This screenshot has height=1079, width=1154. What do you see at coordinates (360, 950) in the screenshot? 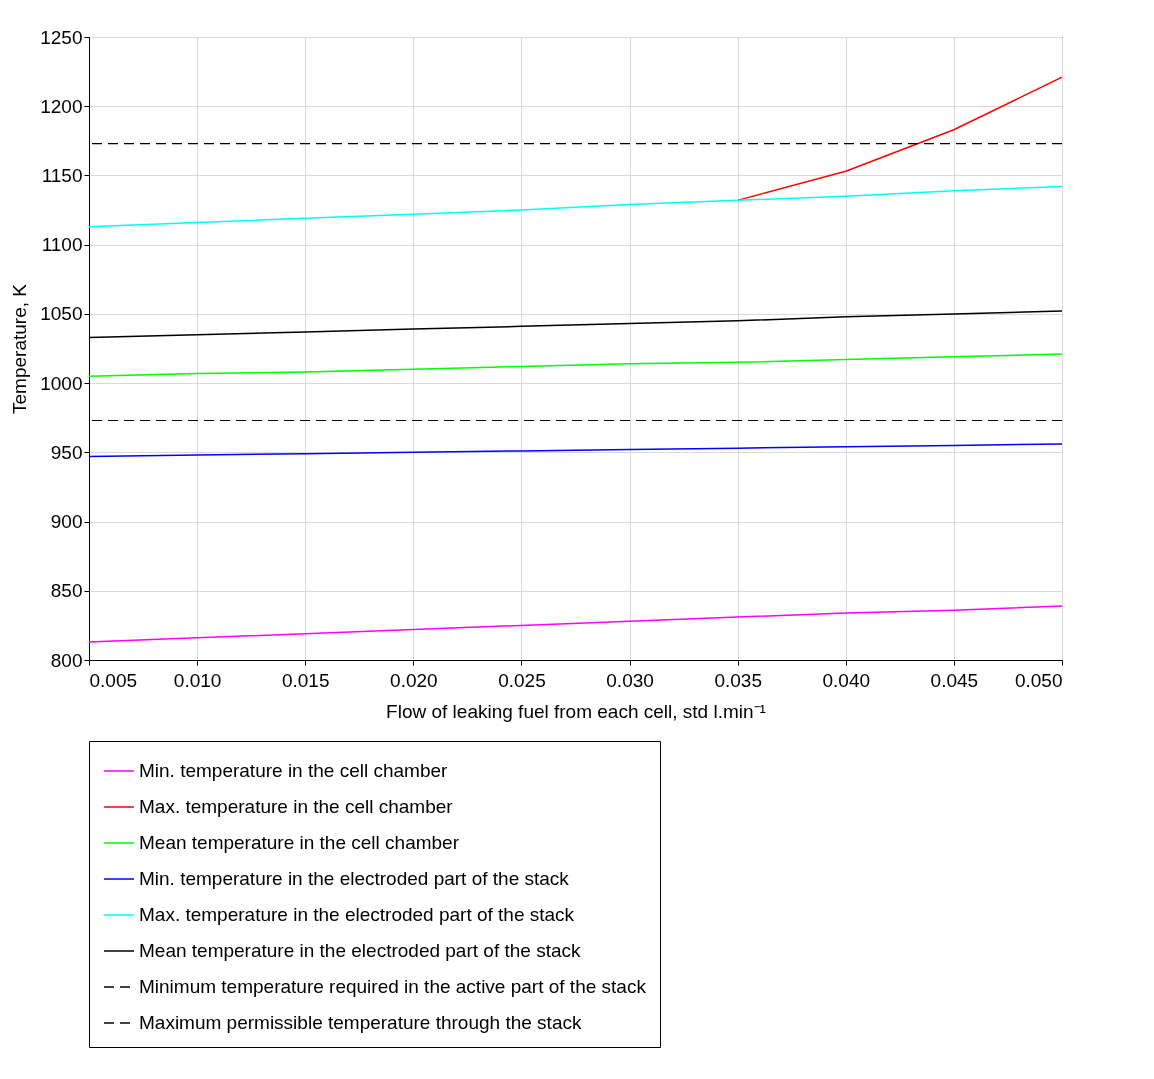
I see `legend-label: Mean temperature in the electroded part of the stack` at bounding box center [360, 950].